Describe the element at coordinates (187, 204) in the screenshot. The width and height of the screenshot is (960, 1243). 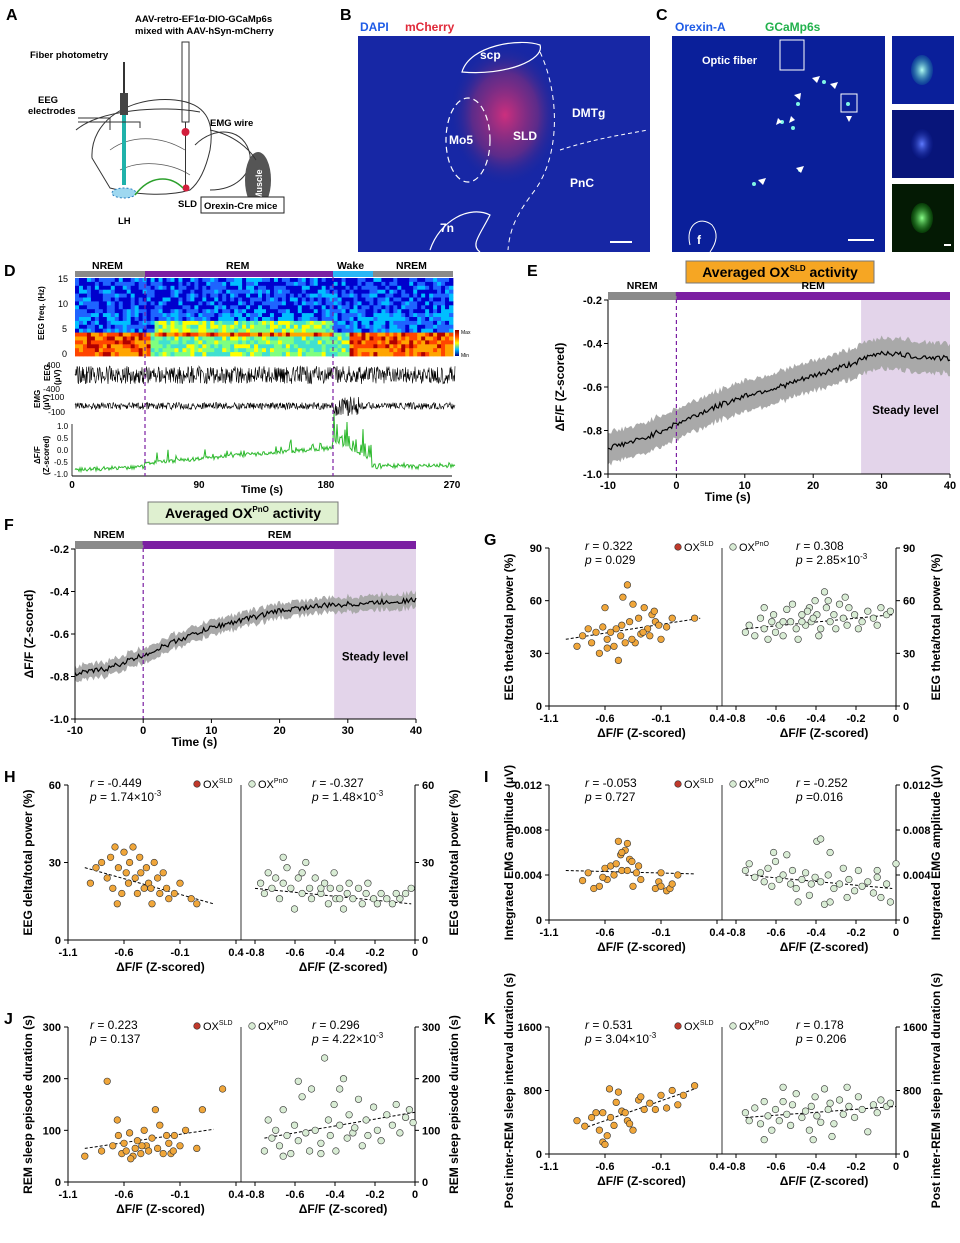
I see `sld-label: SLD` at that location.